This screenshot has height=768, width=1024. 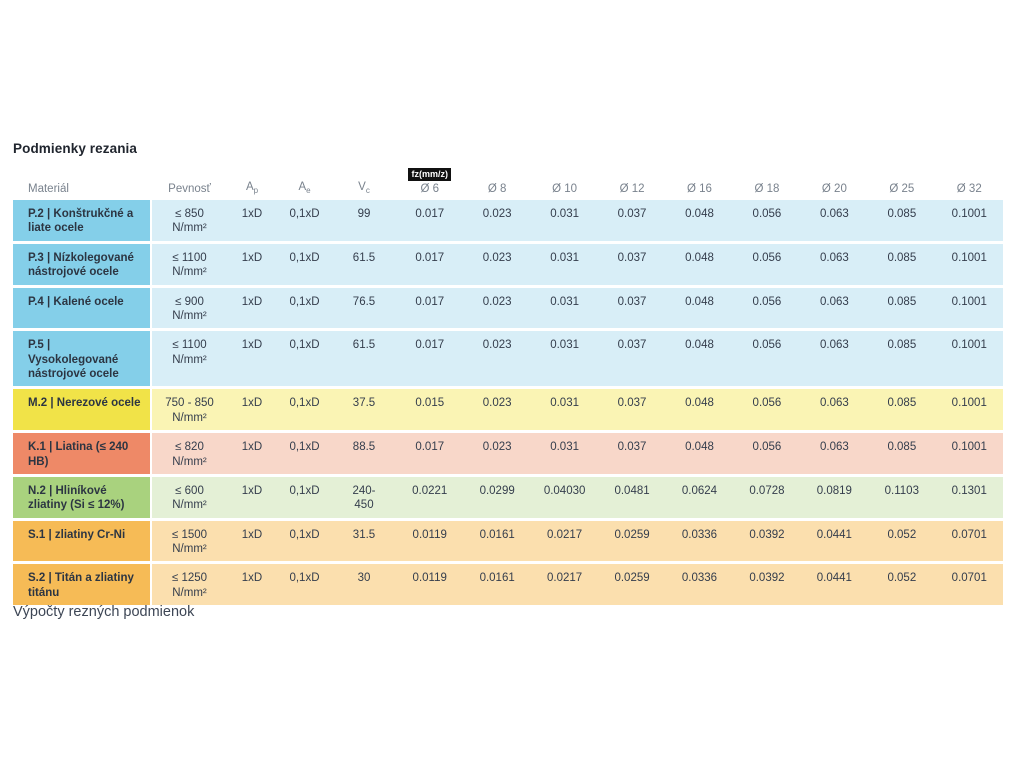 What do you see at coordinates (364, 214) in the screenshot?
I see `vc-cell: 99` at bounding box center [364, 214].